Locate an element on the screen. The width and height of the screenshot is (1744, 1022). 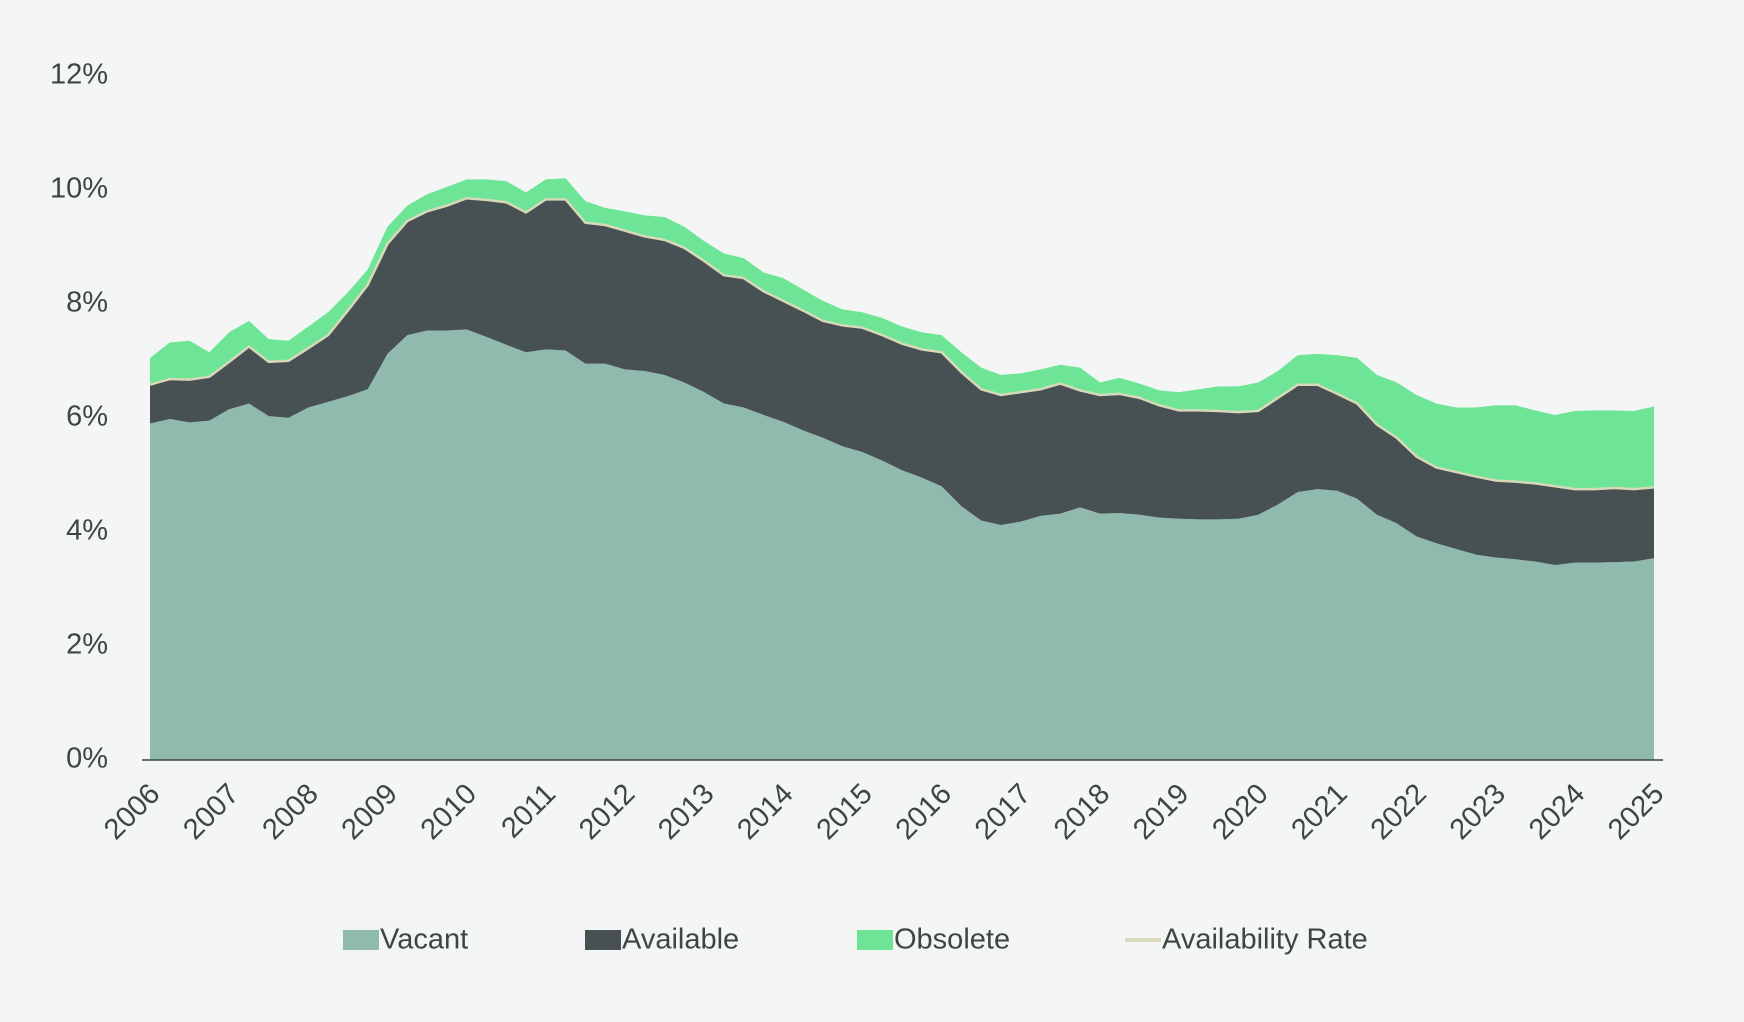
x-tick-label: 2009 is located at coordinates (370, 812).